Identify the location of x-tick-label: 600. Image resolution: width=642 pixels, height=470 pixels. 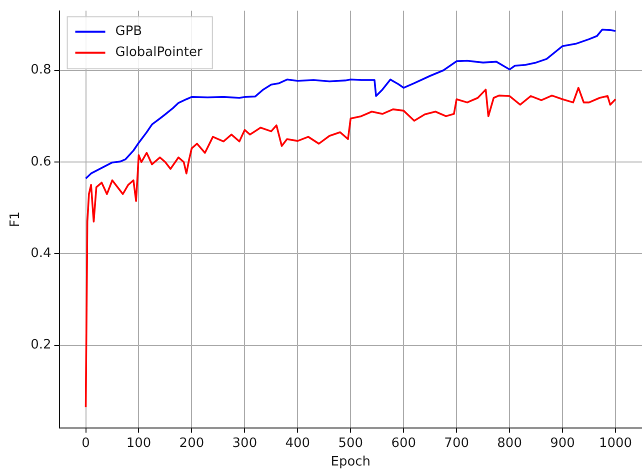
(403, 443).